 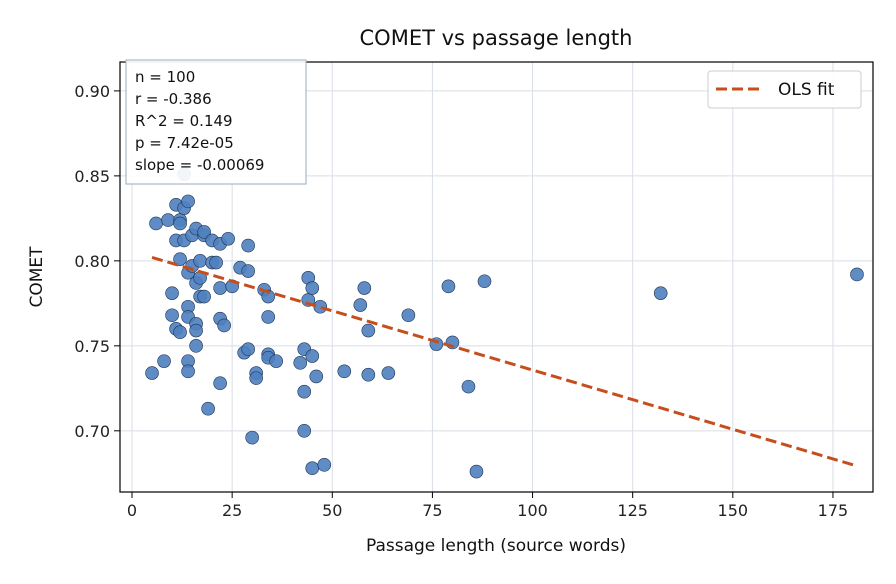 What do you see at coordinates (532, 510) in the screenshot?
I see `x-tick-label: 100` at bounding box center [532, 510].